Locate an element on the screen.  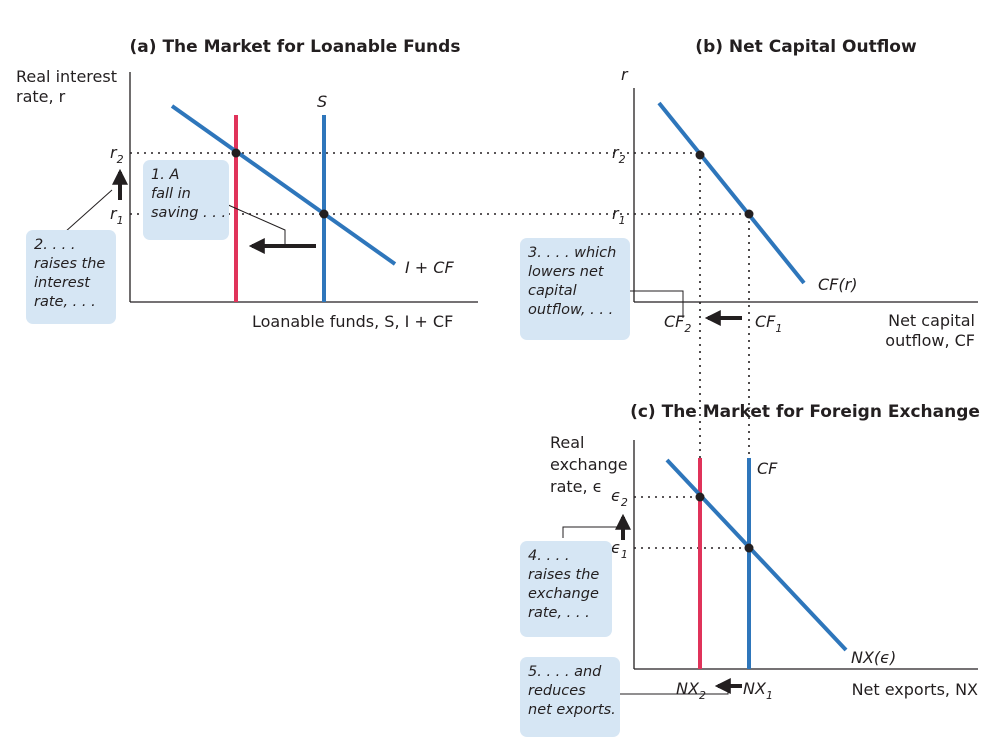
note-fall-in-saving: 1. A fall in saving . . . is located at coordinates (186, 200).